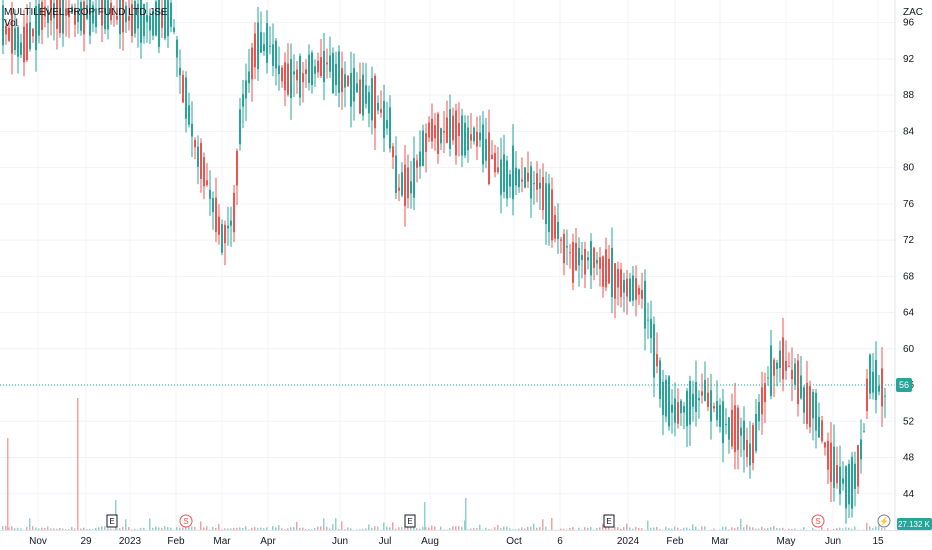 This screenshot has width=932, height=550. Describe the element at coordinates (720, 541) in the screenshot. I see `x-tick-label: Mar` at that location.